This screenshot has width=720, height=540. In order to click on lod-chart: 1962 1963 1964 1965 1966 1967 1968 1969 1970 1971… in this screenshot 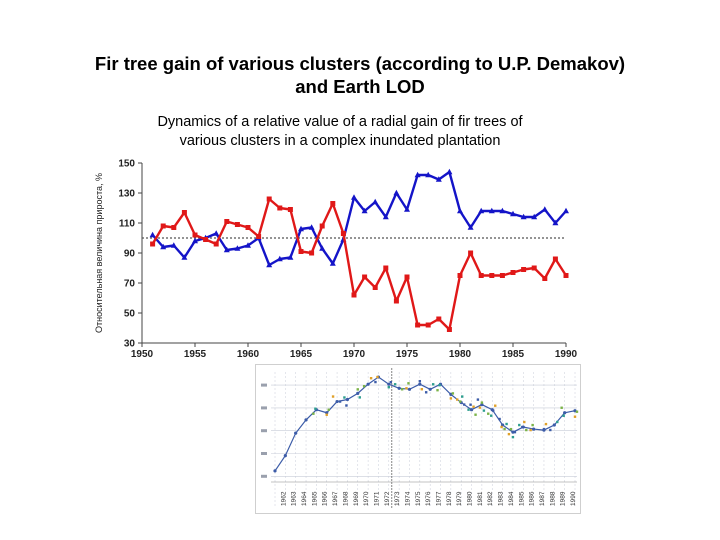, I will do `click(418, 439)`.